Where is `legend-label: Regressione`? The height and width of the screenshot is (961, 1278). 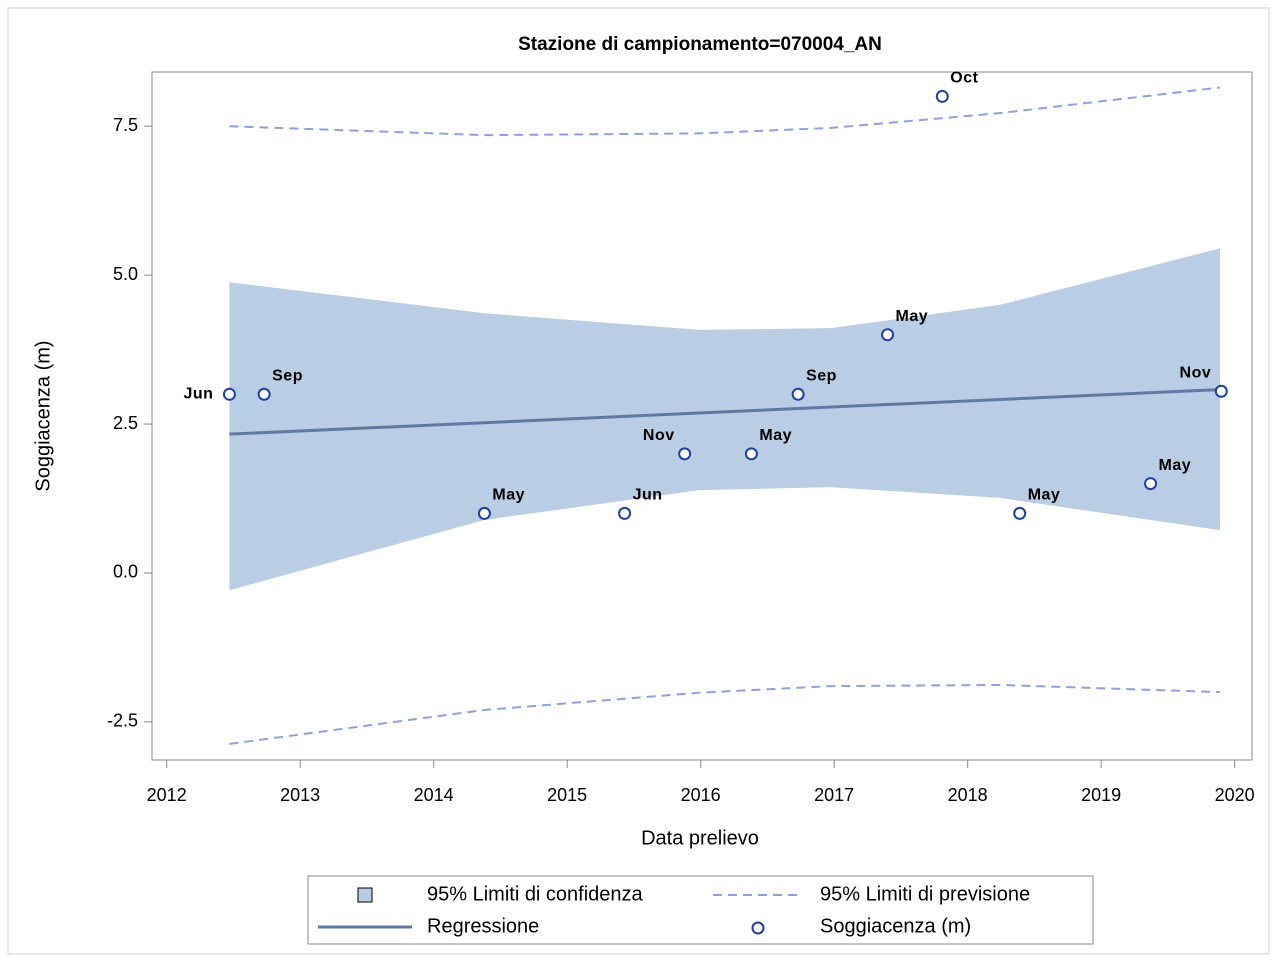
legend-label: Regressione is located at coordinates (483, 926).